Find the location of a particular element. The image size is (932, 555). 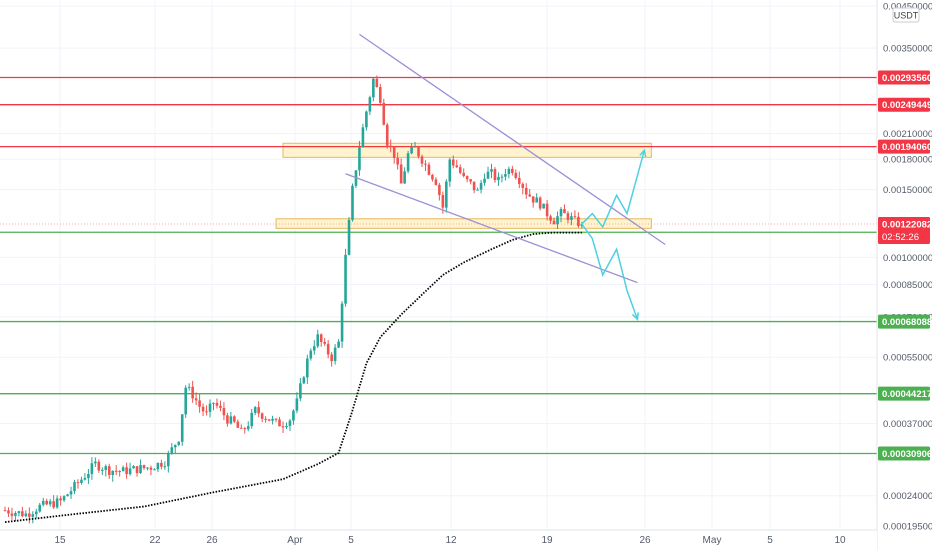

sr-zones is located at coordinates (463, 185).